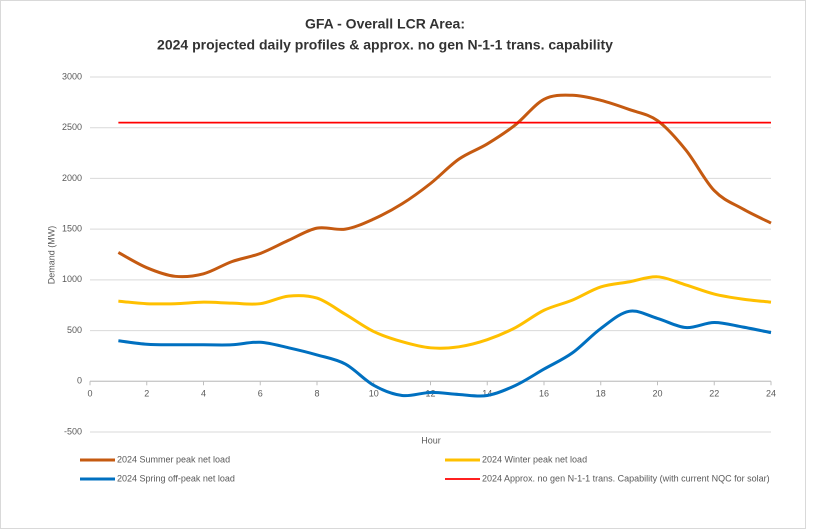 This screenshot has height=529, width=821. What do you see at coordinates (74, 330) in the screenshot?
I see `y-tick-label: 500` at bounding box center [74, 330].